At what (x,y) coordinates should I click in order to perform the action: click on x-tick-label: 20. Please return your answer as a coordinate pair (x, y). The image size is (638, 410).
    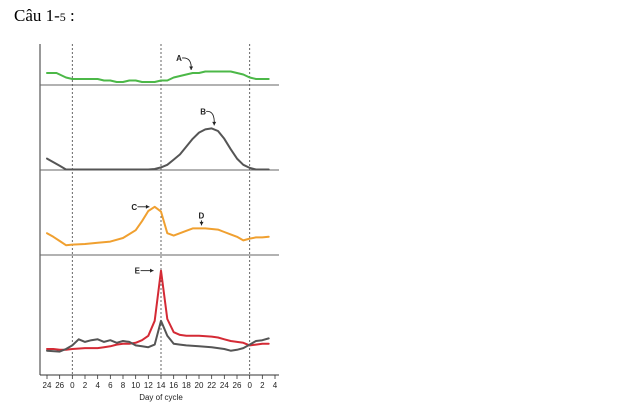
    Looking at the image, I should click on (199, 385).